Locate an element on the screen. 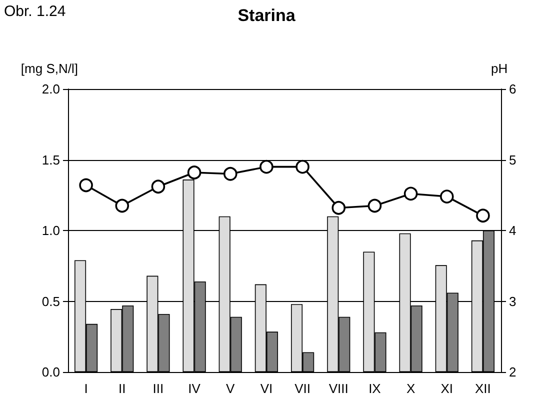 The height and width of the screenshot is (406, 533). x-tick-label: VIII is located at coordinates (338, 388).